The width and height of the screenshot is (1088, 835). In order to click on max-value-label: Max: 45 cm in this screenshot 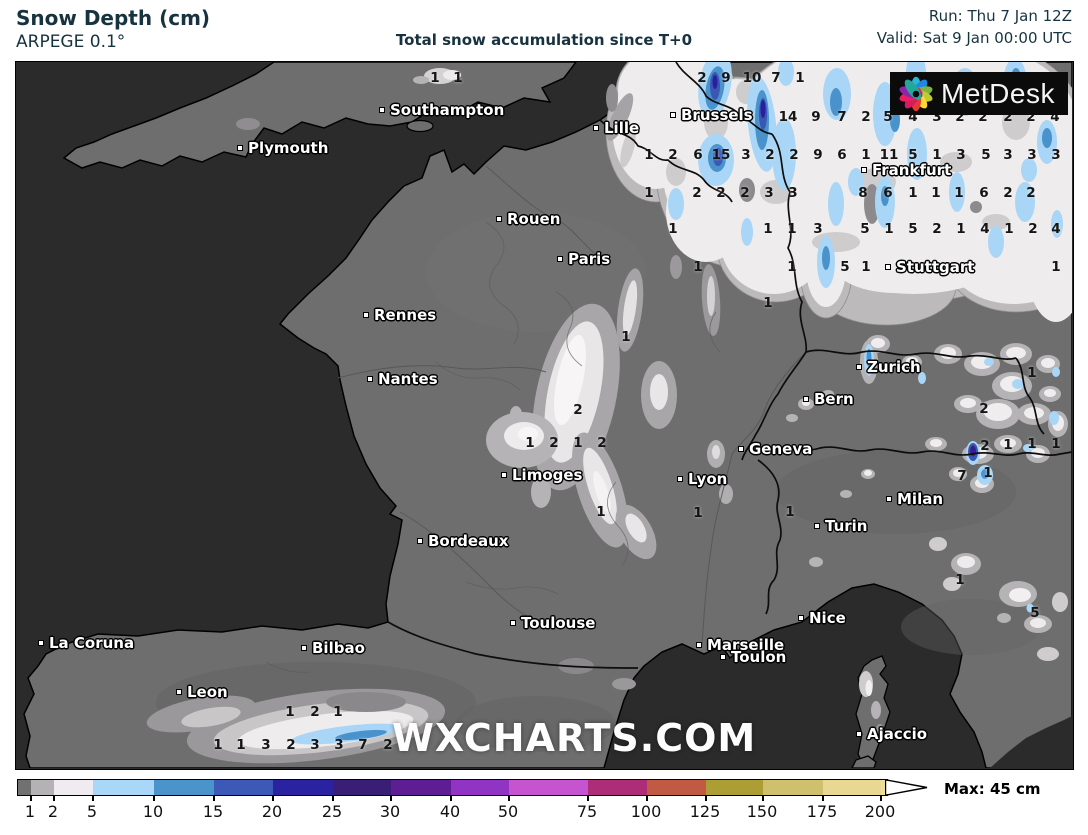, I will do `click(992, 789)`.